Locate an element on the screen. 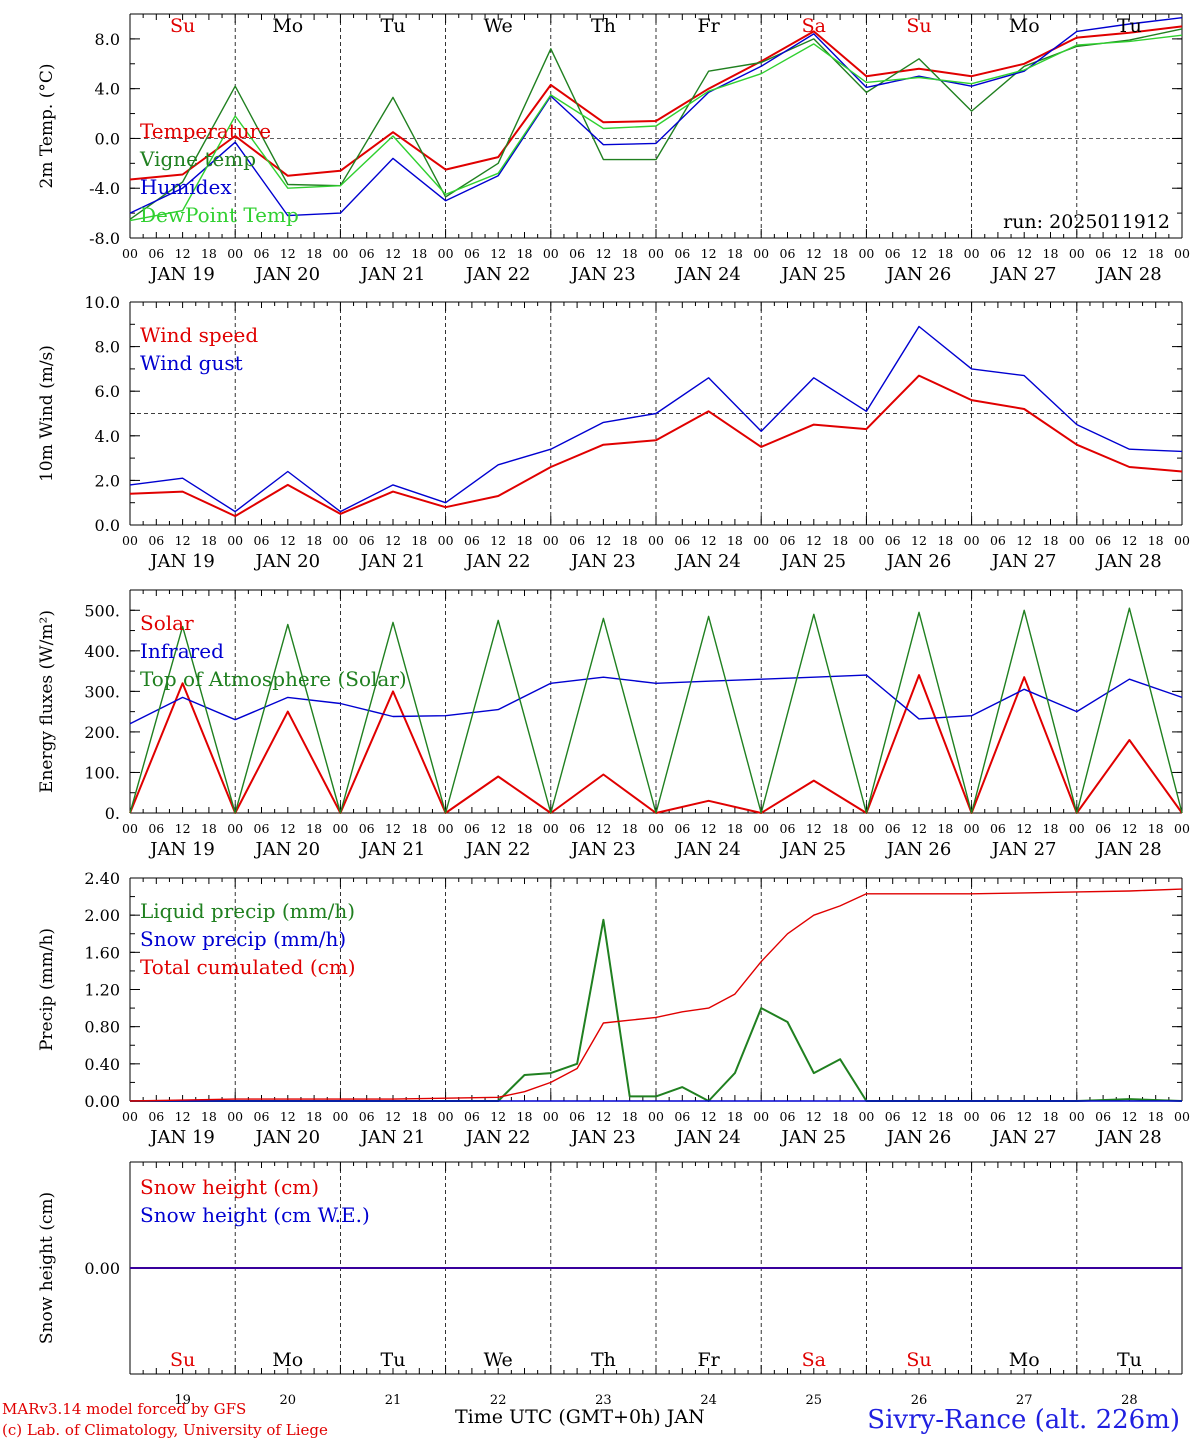  legend-entry: Top of Atmosphere (Solar) is located at coordinates (273, 679).